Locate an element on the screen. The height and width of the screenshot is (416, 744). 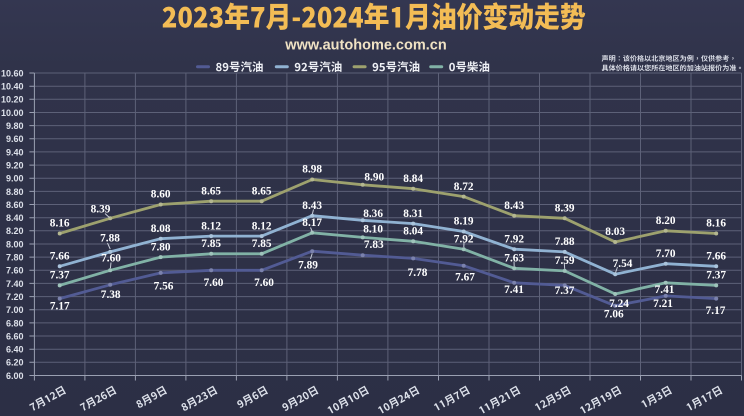
svg-text: 10.20 is located at coordinates (12, 100).